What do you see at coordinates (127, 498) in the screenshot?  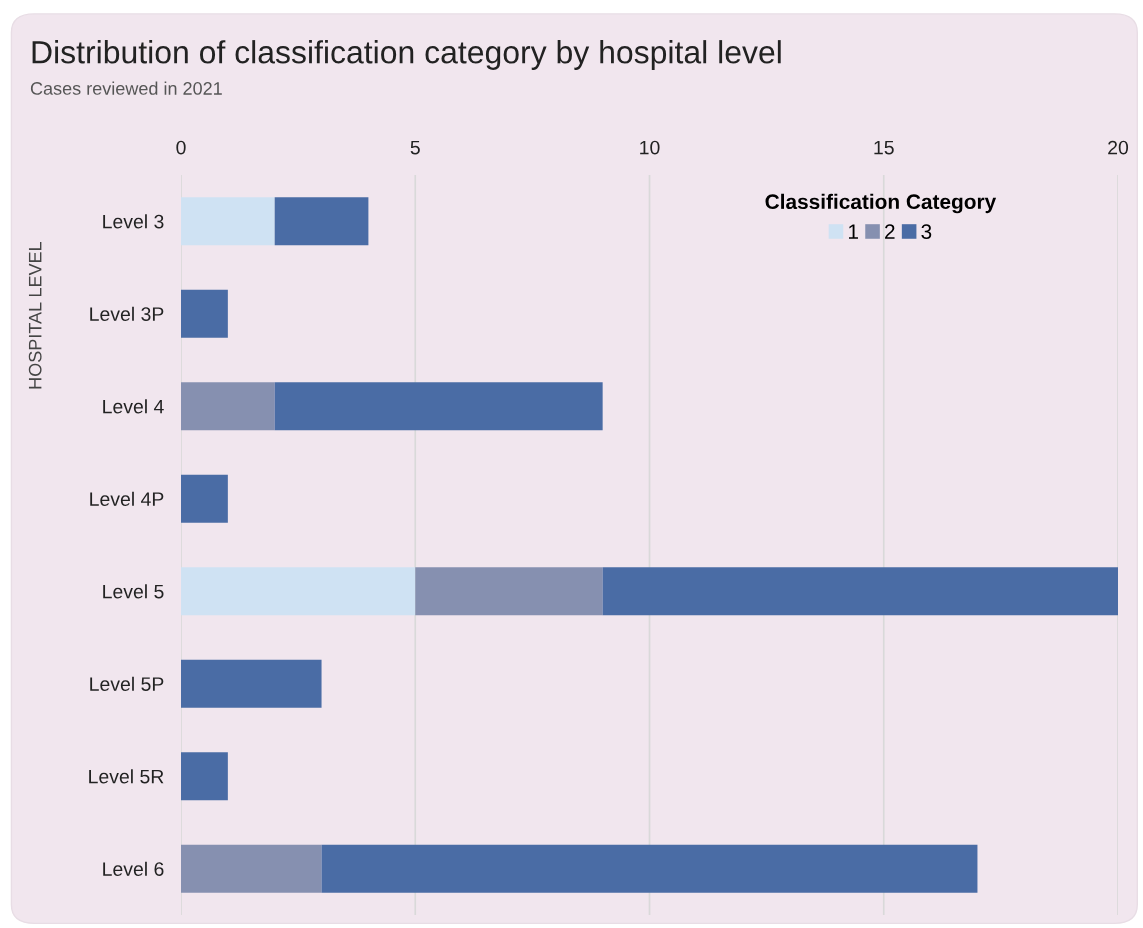 I see `y-tick-label: Level 4P` at bounding box center [127, 498].